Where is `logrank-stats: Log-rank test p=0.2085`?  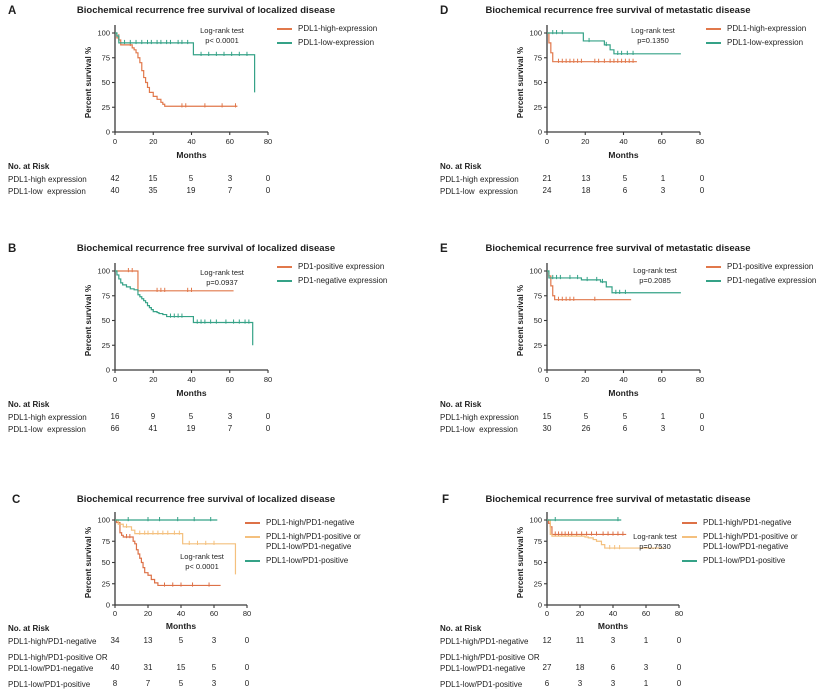
logrank-stats: Log-rank test p=0.2085 is located at coordinates (655, 276).